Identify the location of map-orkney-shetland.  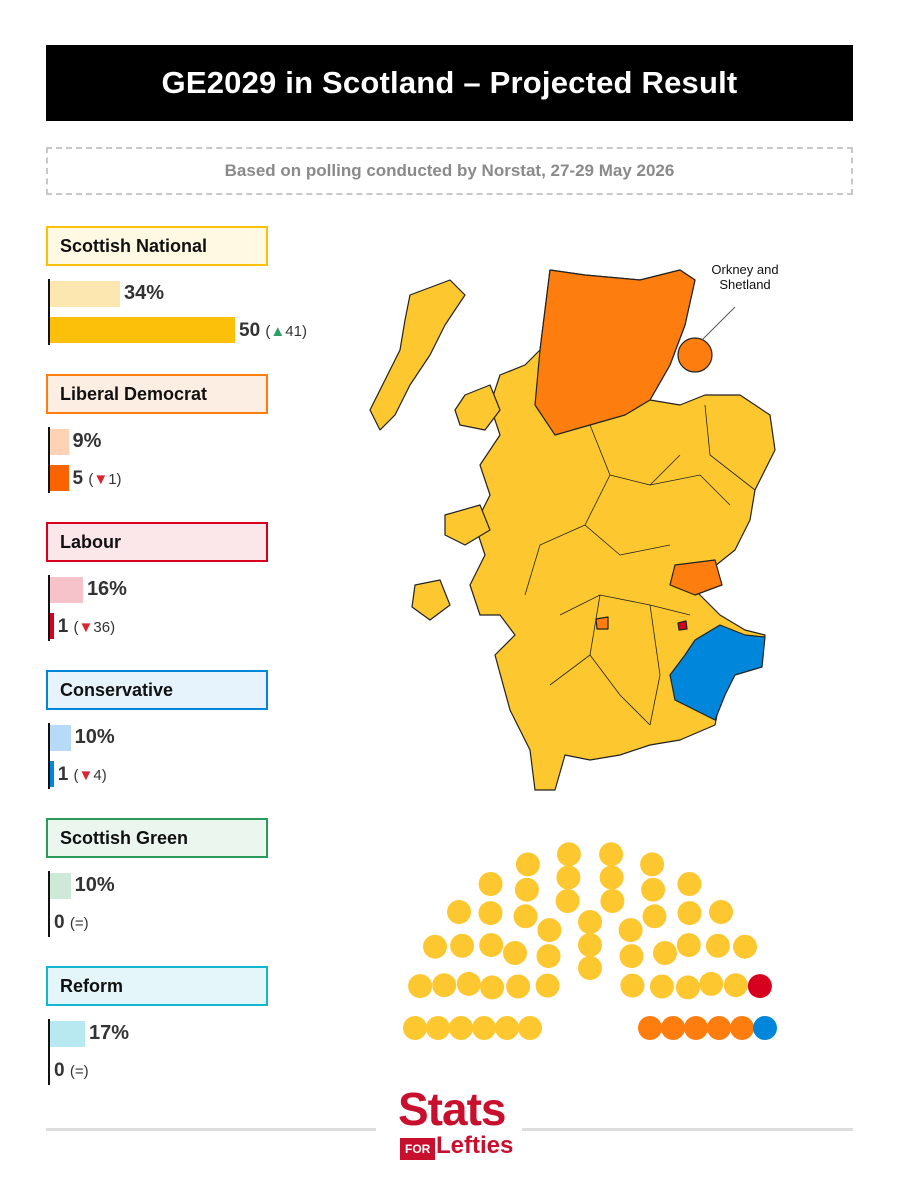
(695, 355).